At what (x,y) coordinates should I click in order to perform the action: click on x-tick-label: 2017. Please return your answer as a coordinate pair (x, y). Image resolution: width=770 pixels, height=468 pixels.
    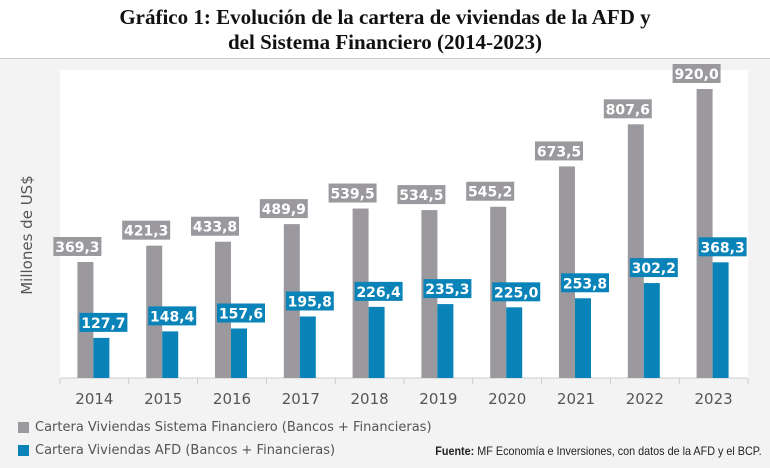
    Looking at the image, I should click on (301, 399).